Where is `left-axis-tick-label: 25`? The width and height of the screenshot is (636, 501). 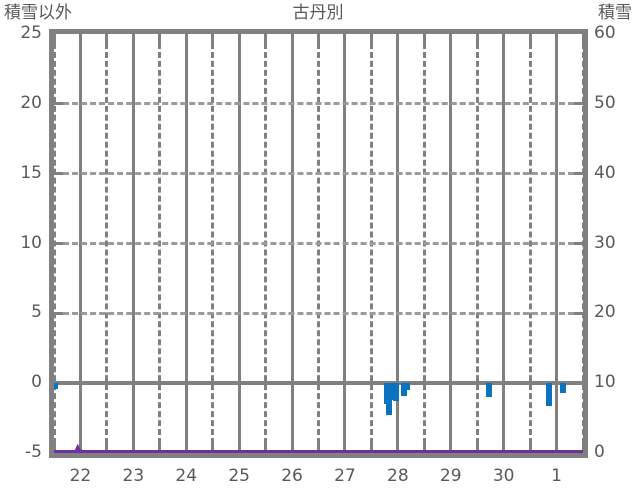
left-axis-tick-label: 25 is located at coordinates (31, 33).